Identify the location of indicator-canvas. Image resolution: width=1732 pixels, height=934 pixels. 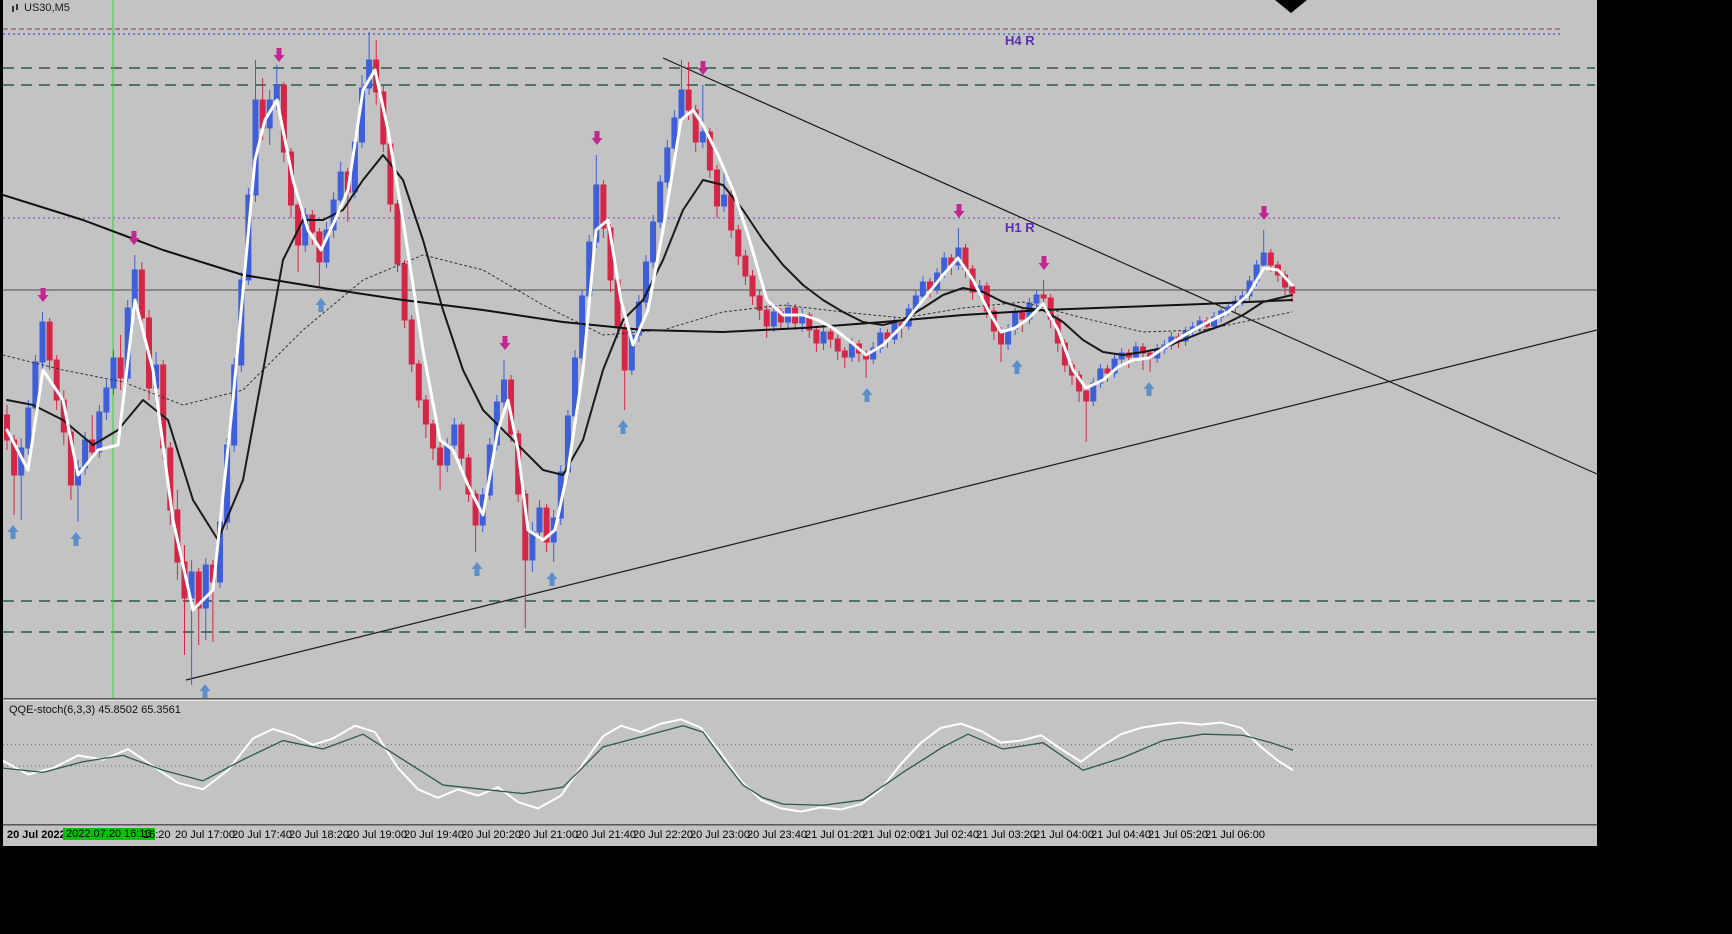
(800, 762).